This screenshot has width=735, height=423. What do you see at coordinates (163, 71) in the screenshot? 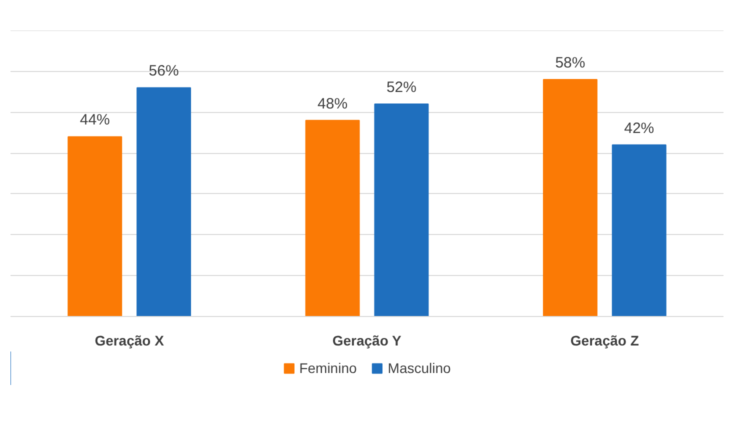
I see `data-label: 56%` at bounding box center [163, 71].